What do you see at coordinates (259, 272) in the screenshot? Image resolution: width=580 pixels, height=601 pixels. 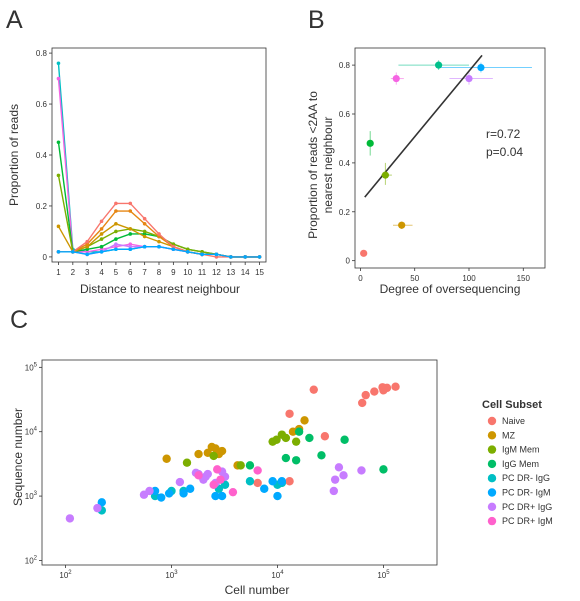 I see `panel-a-xtick-label: 15` at bounding box center [259, 272].